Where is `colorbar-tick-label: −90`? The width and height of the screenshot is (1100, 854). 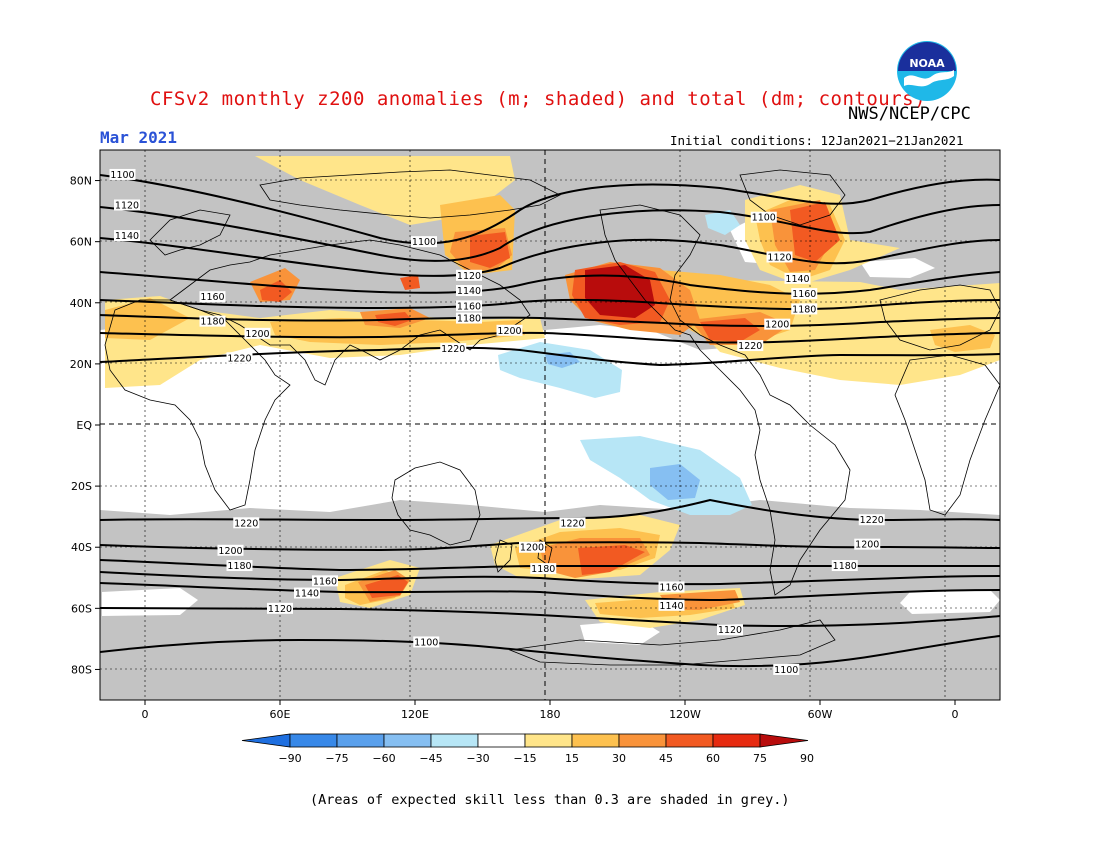 colorbar-tick-label: −90 is located at coordinates (289, 758).